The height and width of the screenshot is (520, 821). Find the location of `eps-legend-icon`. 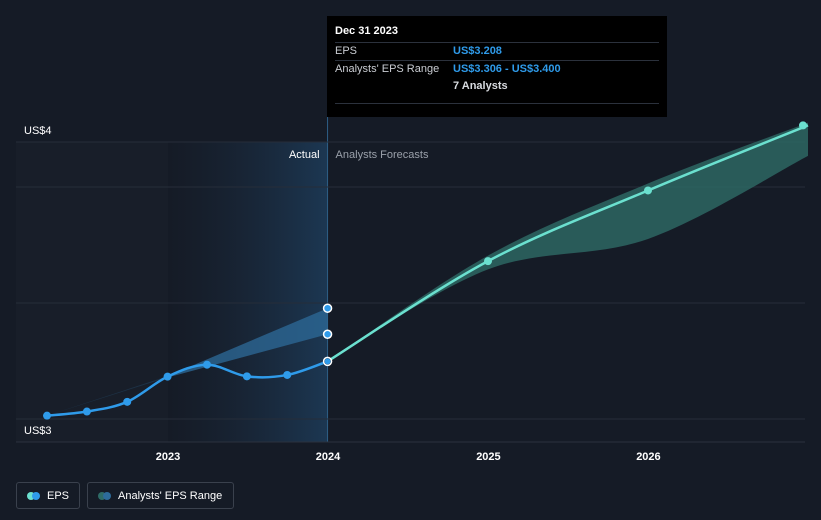

eps-legend-icon is located at coordinates (33, 495).